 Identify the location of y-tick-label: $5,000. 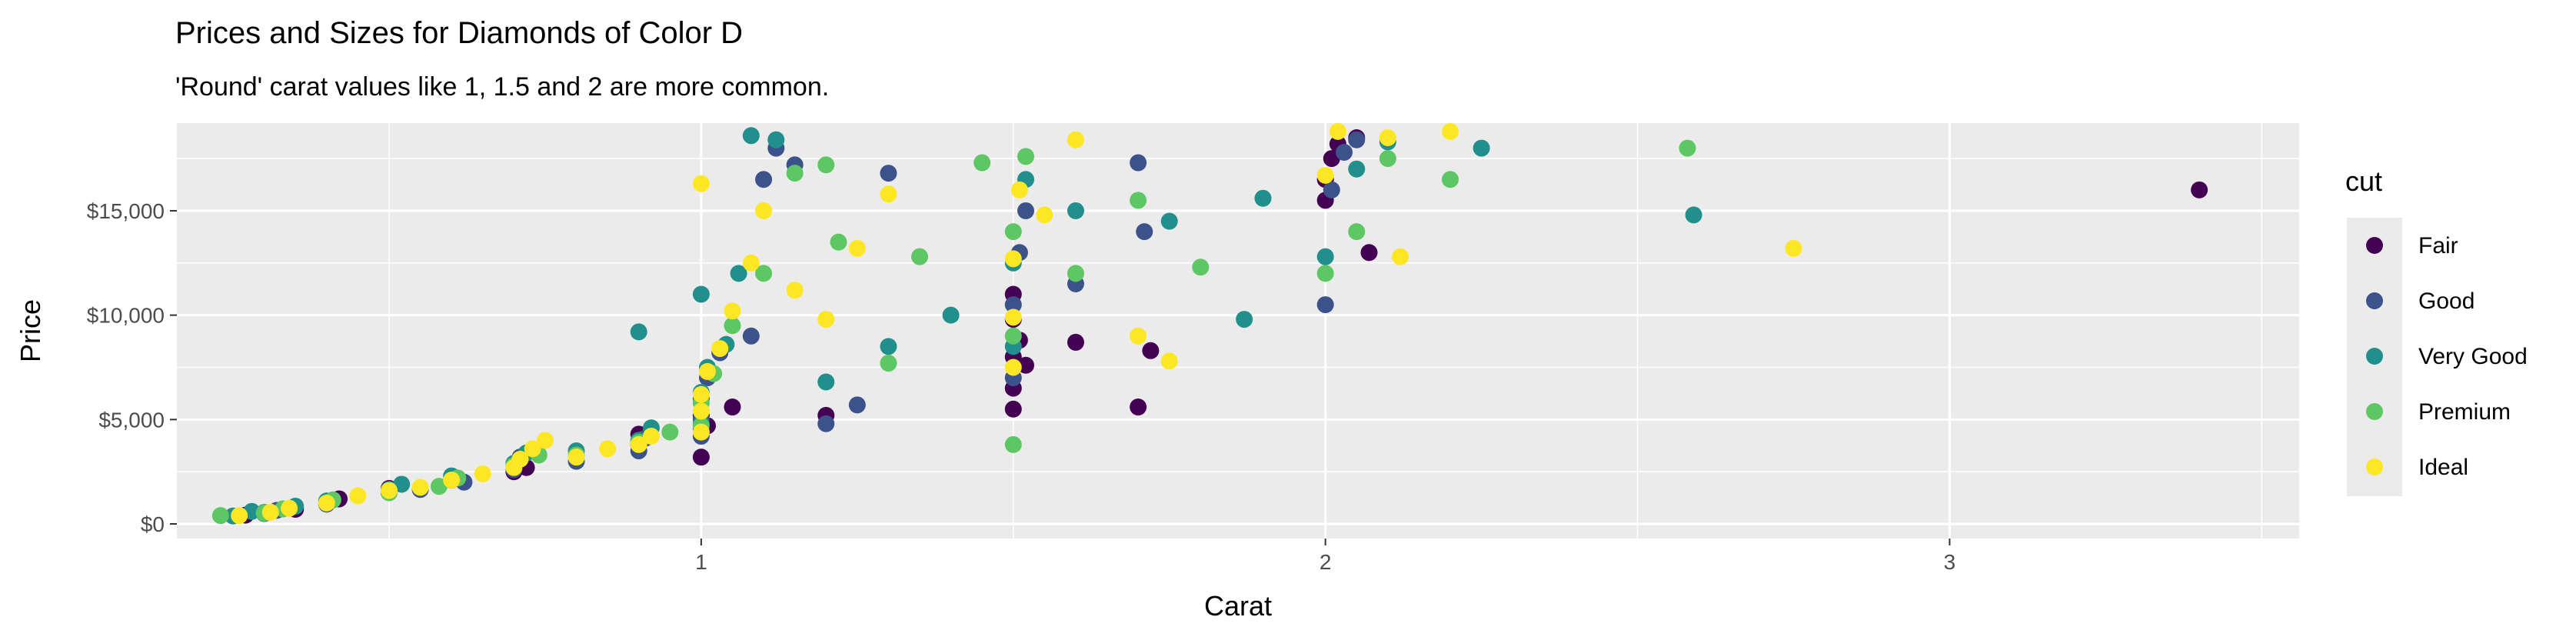
(131, 420).